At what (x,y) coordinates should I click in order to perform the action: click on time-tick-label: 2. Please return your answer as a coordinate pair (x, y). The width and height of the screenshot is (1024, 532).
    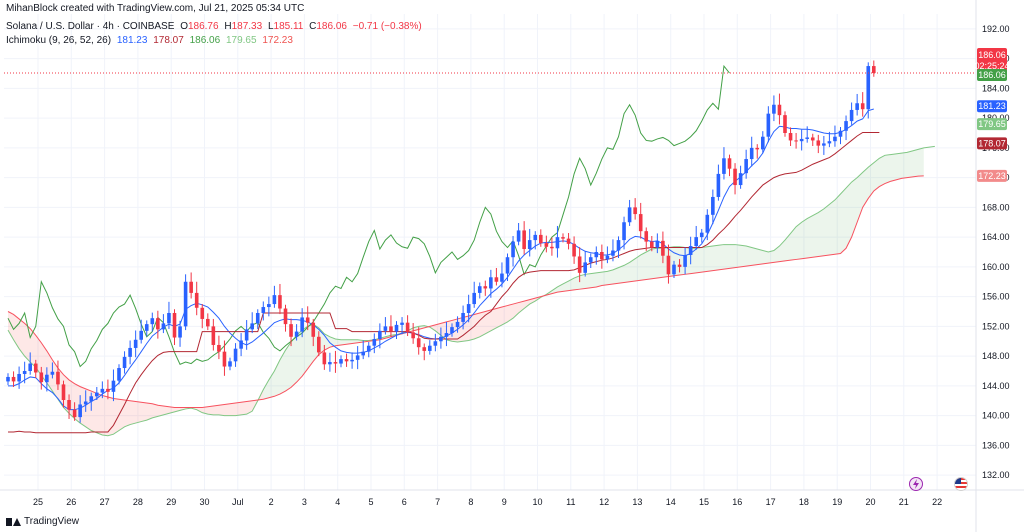
    Looking at the image, I should click on (271, 502).